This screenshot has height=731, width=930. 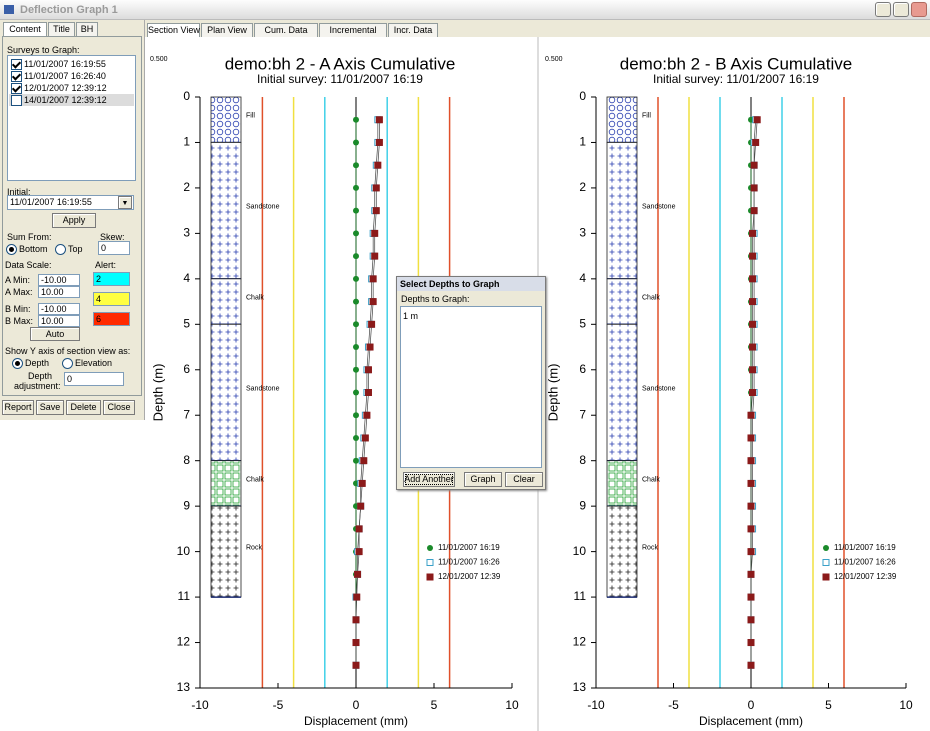 What do you see at coordinates (65, 76) in the screenshot?
I see `survey-label: 11/01/2007 16:26:40` at bounding box center [65, 76].